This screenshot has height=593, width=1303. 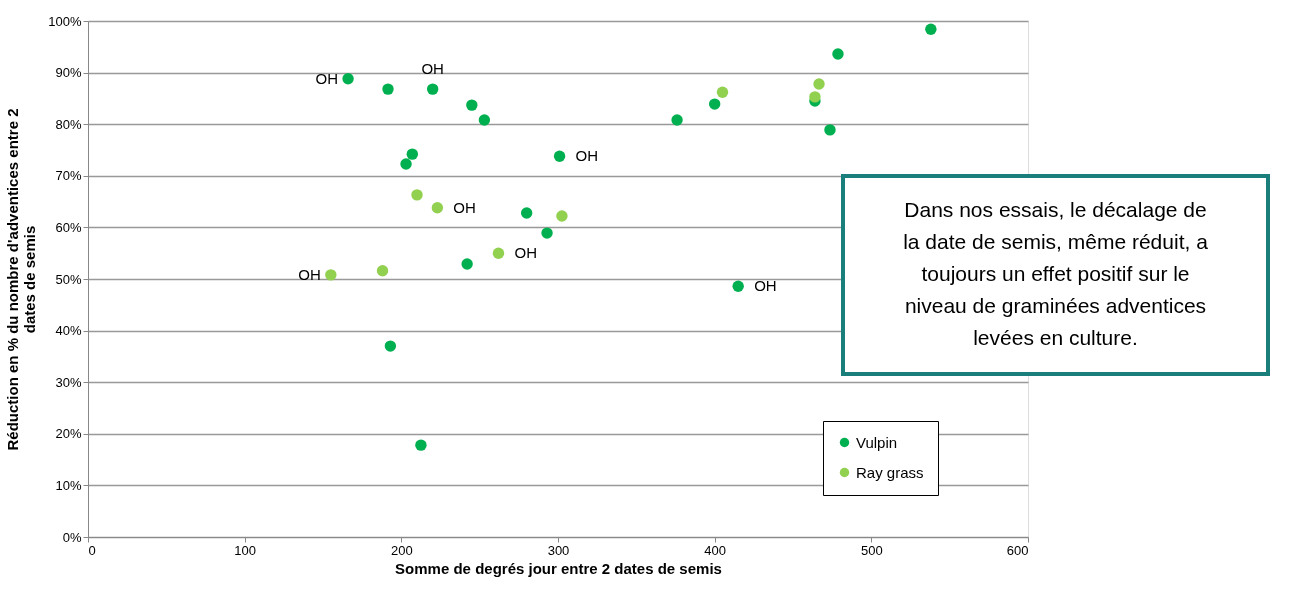 I want to click on y-axis-title: Réduction en % du nombre d'adventices entre 2 dates de semis, so click(x=21, y=279).